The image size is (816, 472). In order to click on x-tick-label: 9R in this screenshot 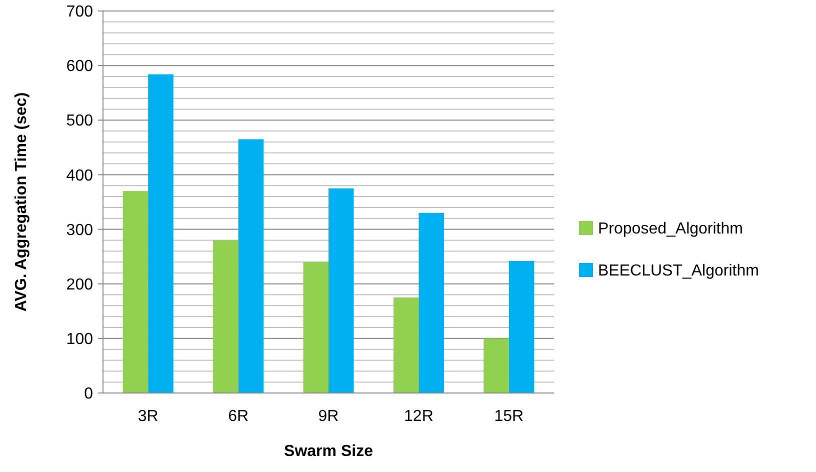, I will do `click(328, 416)`.